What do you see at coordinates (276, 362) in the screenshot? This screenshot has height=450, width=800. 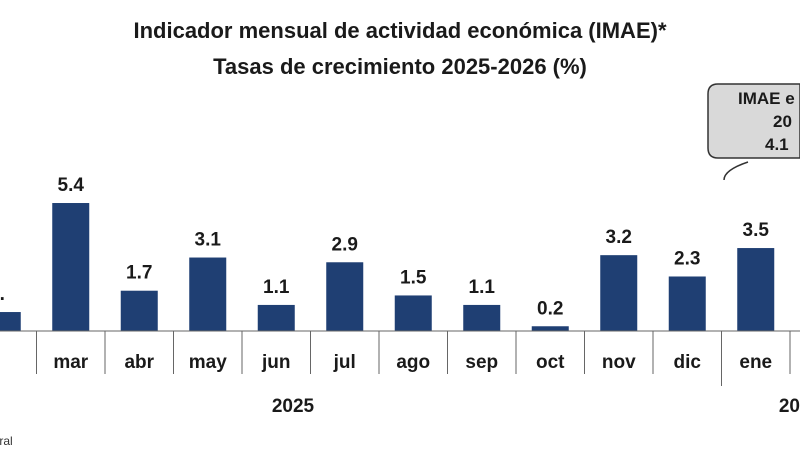 I see `category-label: jun` at bounding box center [276, 362].